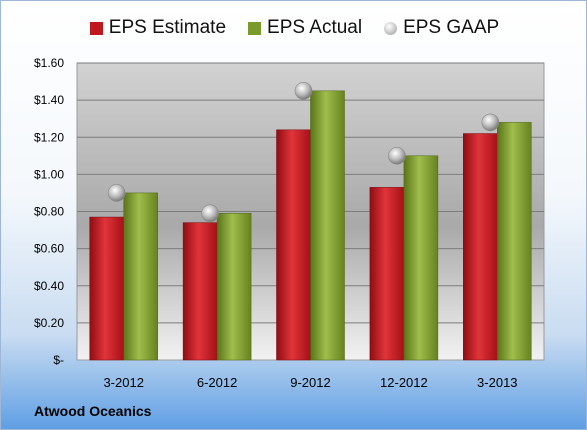  I want to click on x-tick-label: 12-2012, so click(404, 382).